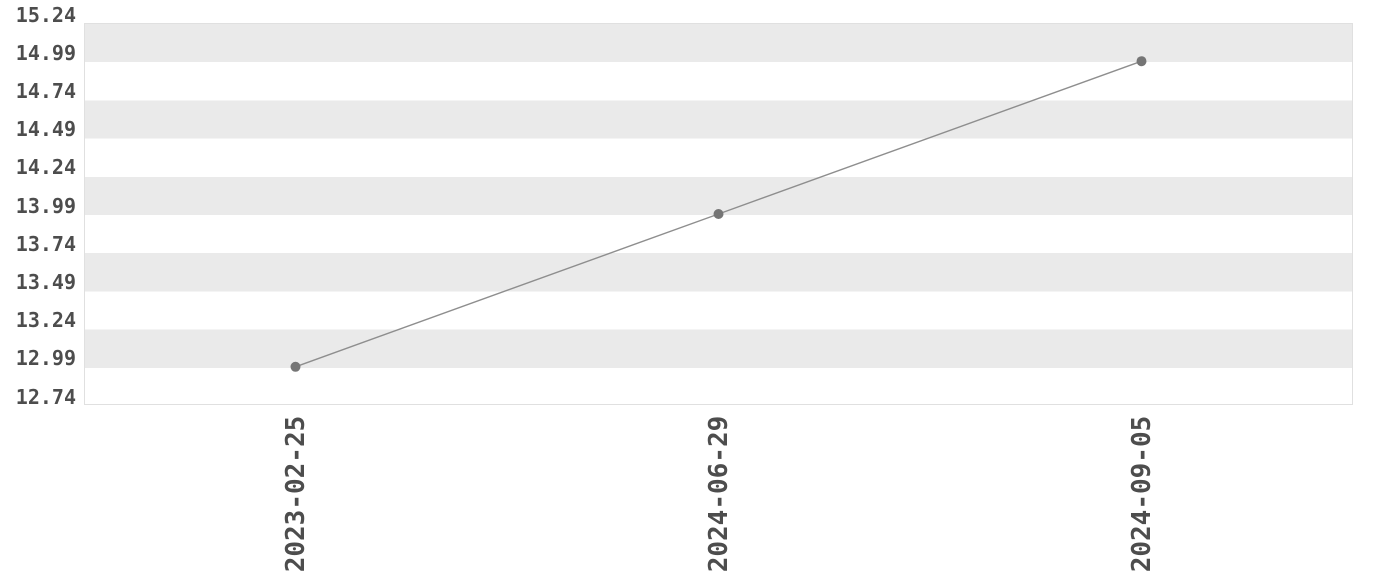 This screenshot has height=580, width=1380. What do you see at coordinates (45, 358) in the screenshot?
I see `y-axis-tick-label: 12.99` at bounding box center [45, 358].